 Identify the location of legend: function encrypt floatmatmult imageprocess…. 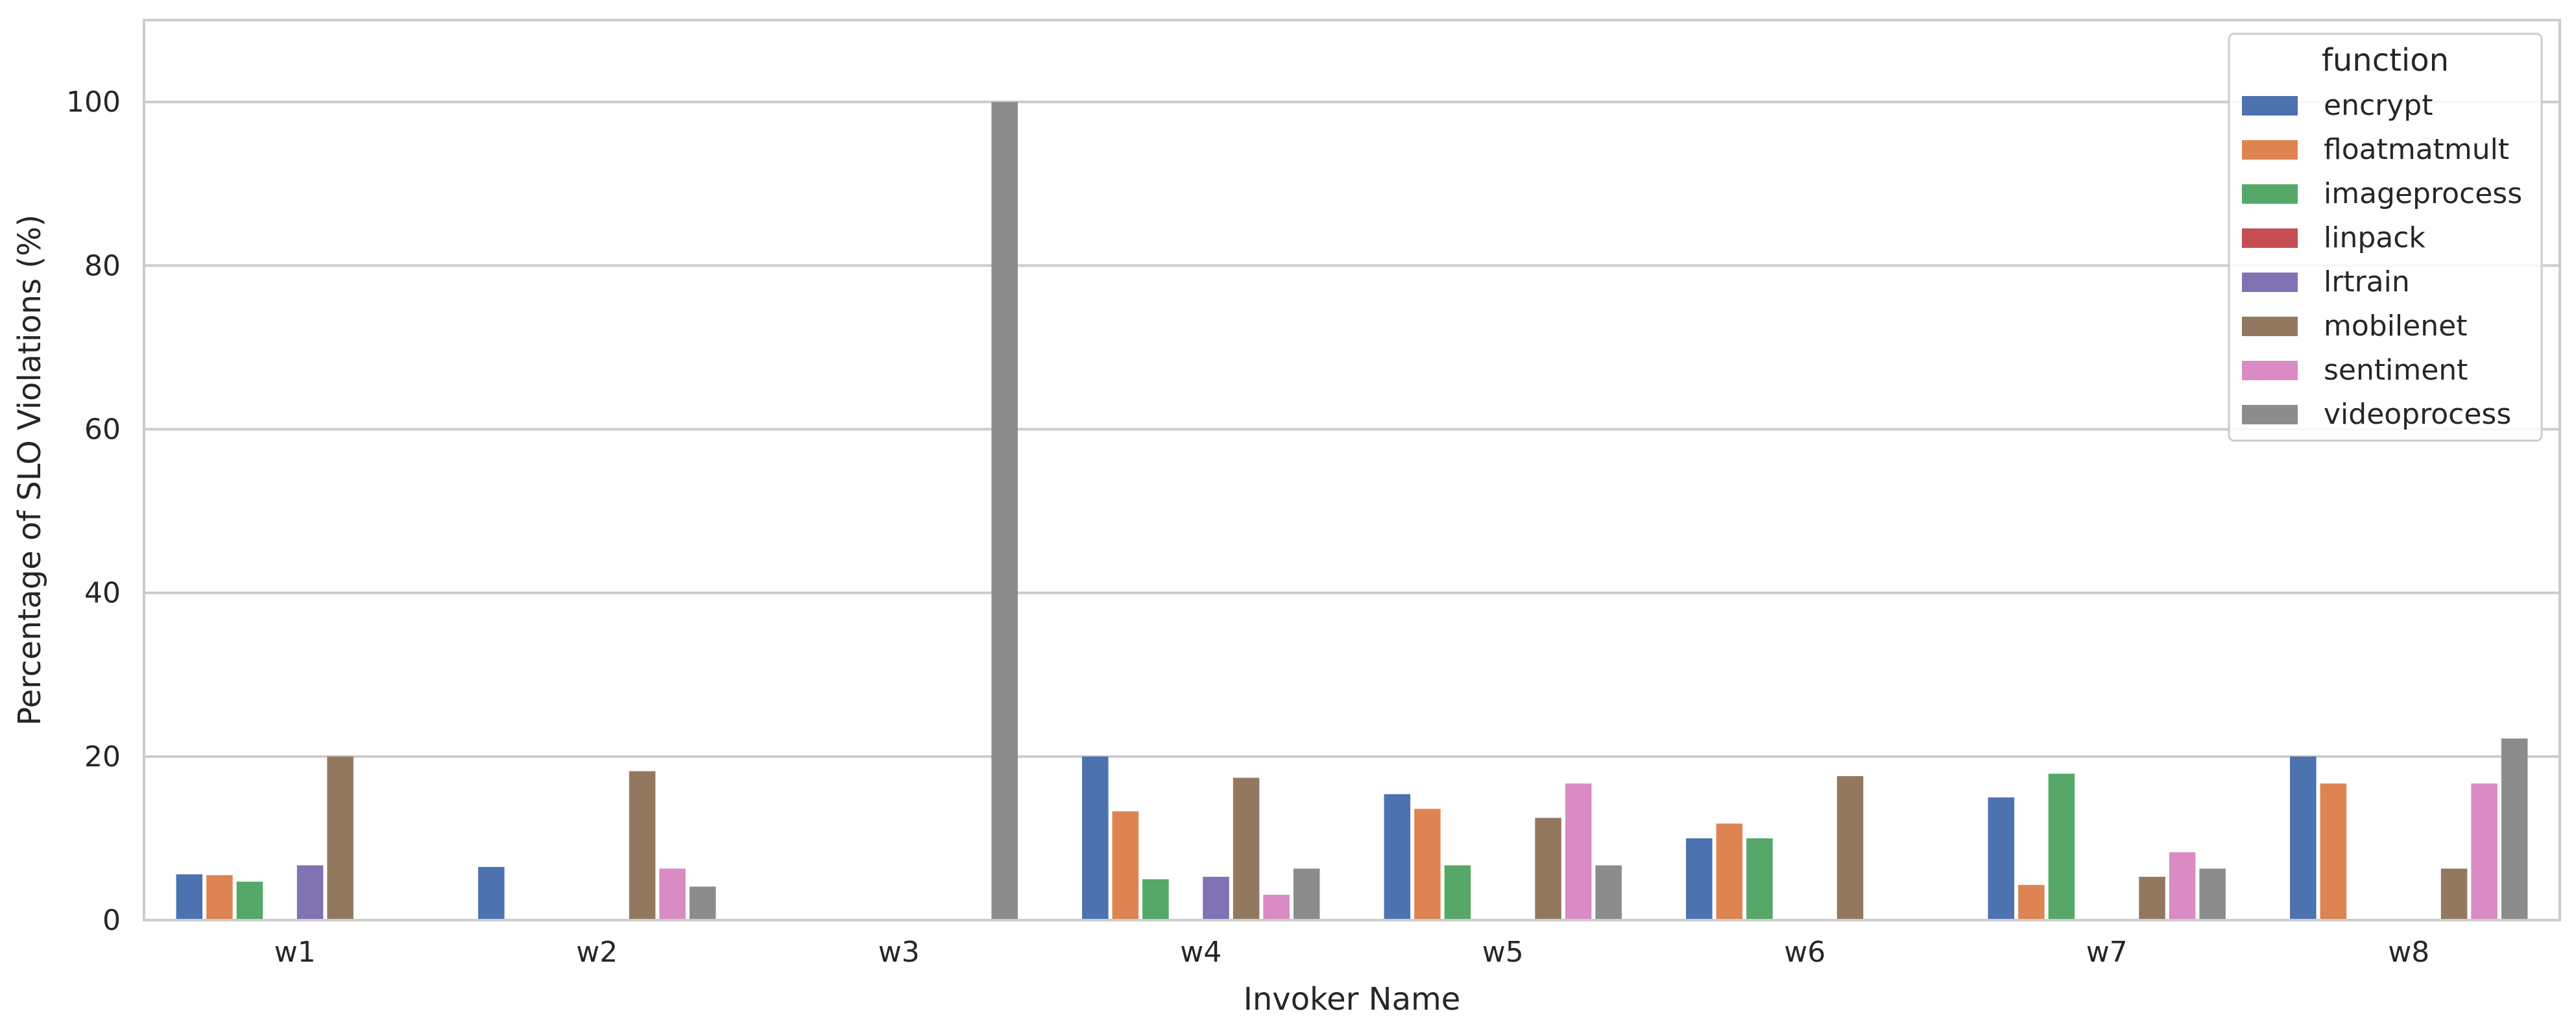
(2385, 237).